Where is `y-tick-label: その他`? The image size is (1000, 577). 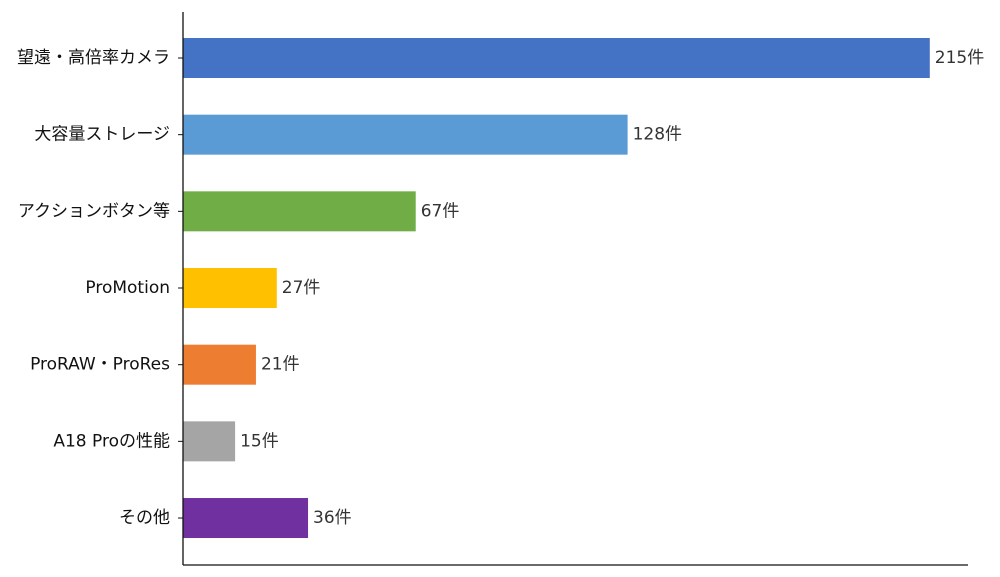 y-tick-label: その他 is located at coordinates (144, 518).